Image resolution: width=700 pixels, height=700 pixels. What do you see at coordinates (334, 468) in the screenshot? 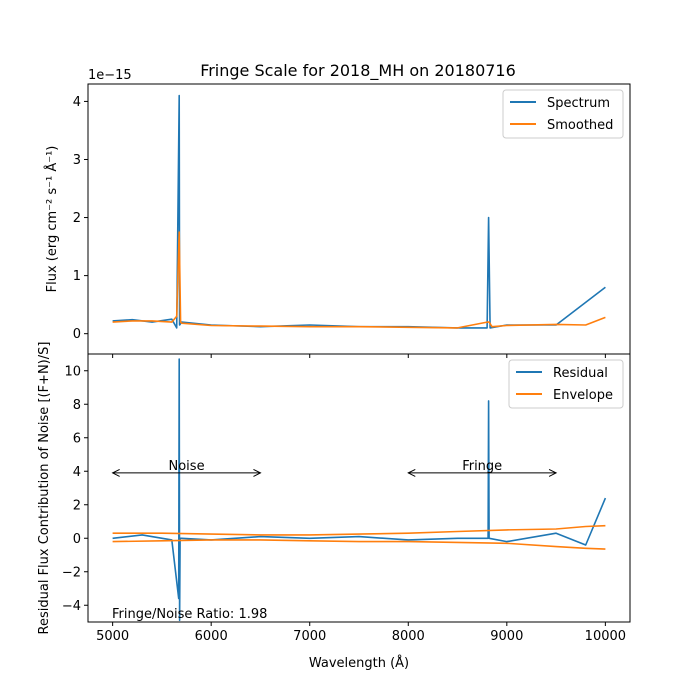
I see `annotations: Noise Fringe` at bounding box center [334, 468].